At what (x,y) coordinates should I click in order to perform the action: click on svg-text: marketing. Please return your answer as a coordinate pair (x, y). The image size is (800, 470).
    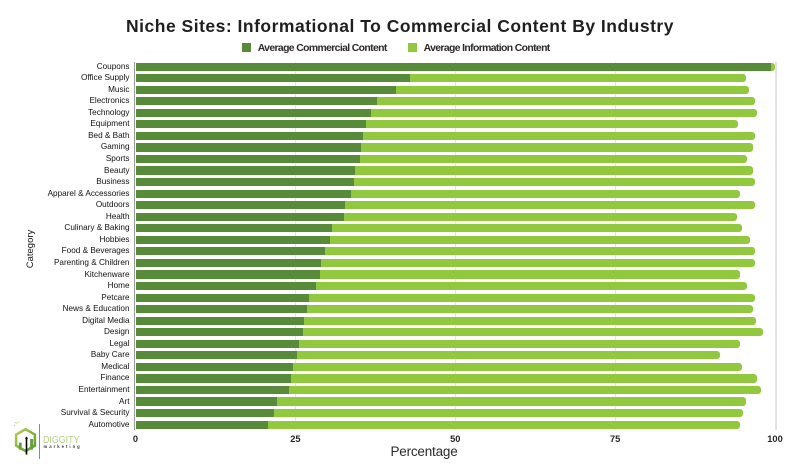
    Looking at the image, I should click on (62, 446).